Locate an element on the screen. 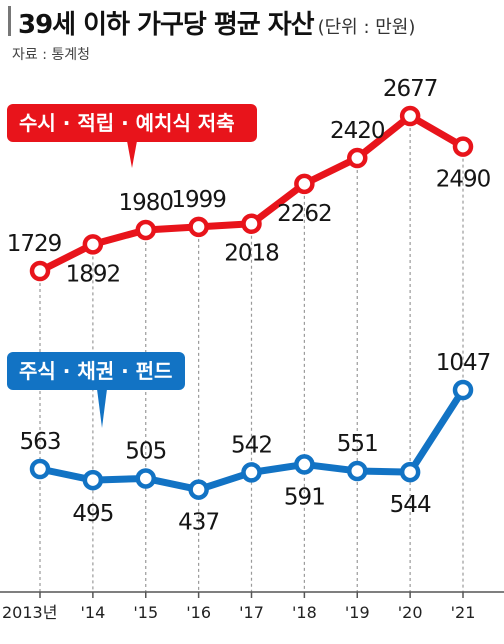  series-1-value-label-4: 542 is located at coordinates (251, 445).